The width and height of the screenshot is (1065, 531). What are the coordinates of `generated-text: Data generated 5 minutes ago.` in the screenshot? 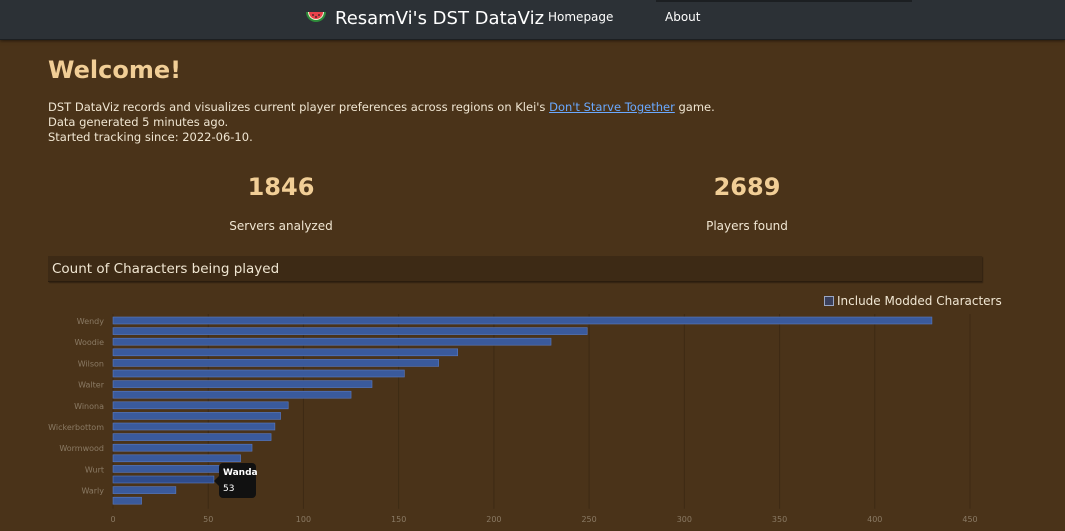 It's located at (138, 122).